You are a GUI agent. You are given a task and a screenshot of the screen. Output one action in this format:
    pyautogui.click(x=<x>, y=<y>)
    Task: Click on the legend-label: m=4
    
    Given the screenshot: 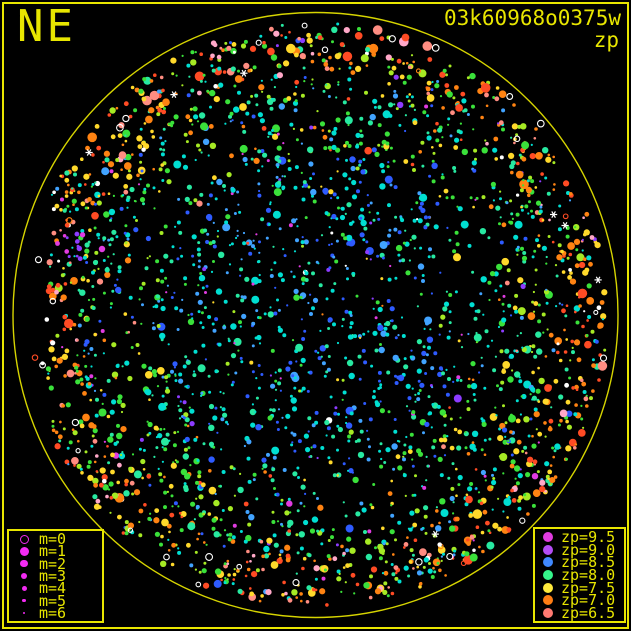 What is the action you would take?
    pyautogui.click(x=53, y=588)
    